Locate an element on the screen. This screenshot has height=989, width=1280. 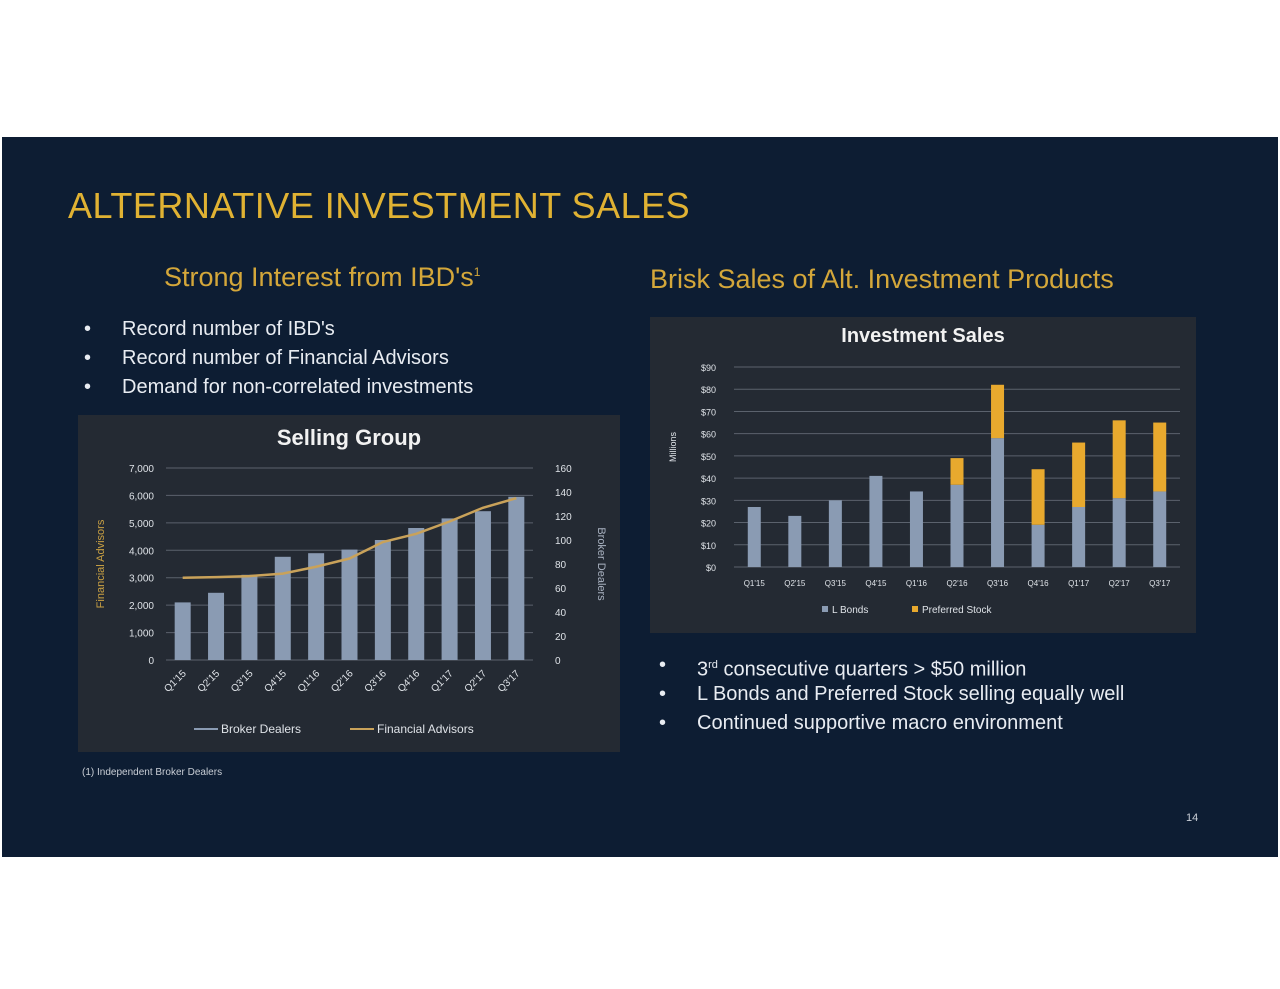
chart-title: Investment Sales is located at coordinates (923, 336).